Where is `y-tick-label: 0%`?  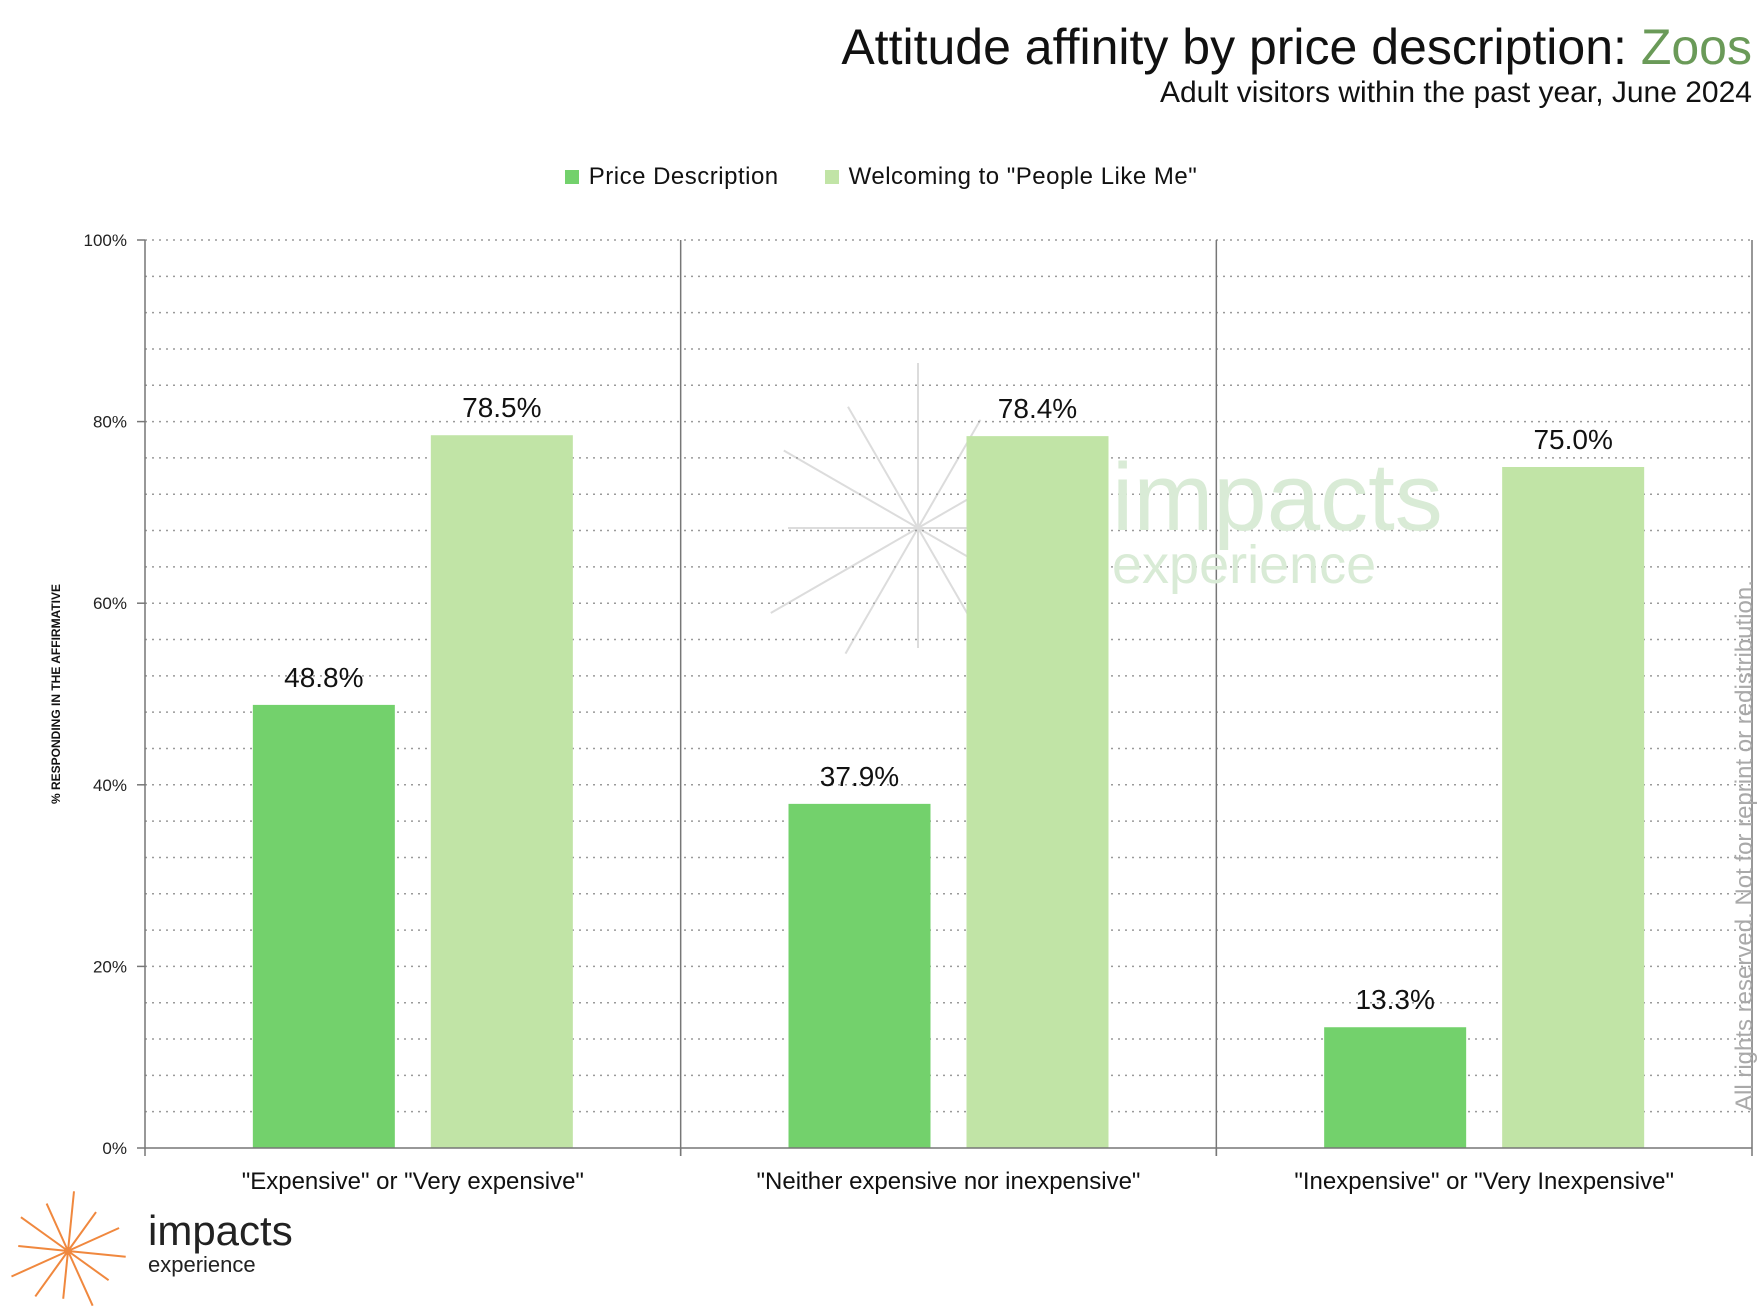
y-tick-label: 0% is located at coordinates (114, 1148).